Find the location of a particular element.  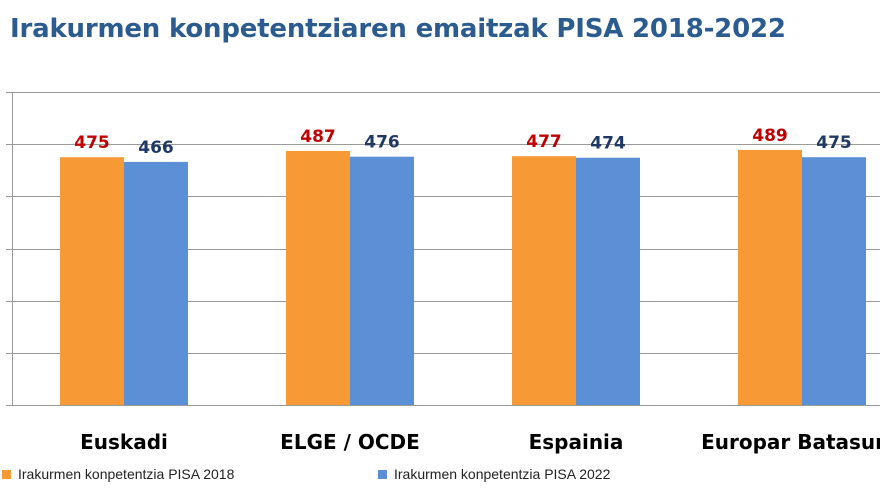

legend-item-2022: Irakurmen konpetentzia PISA 2022 is located at coordinates (494, 474).